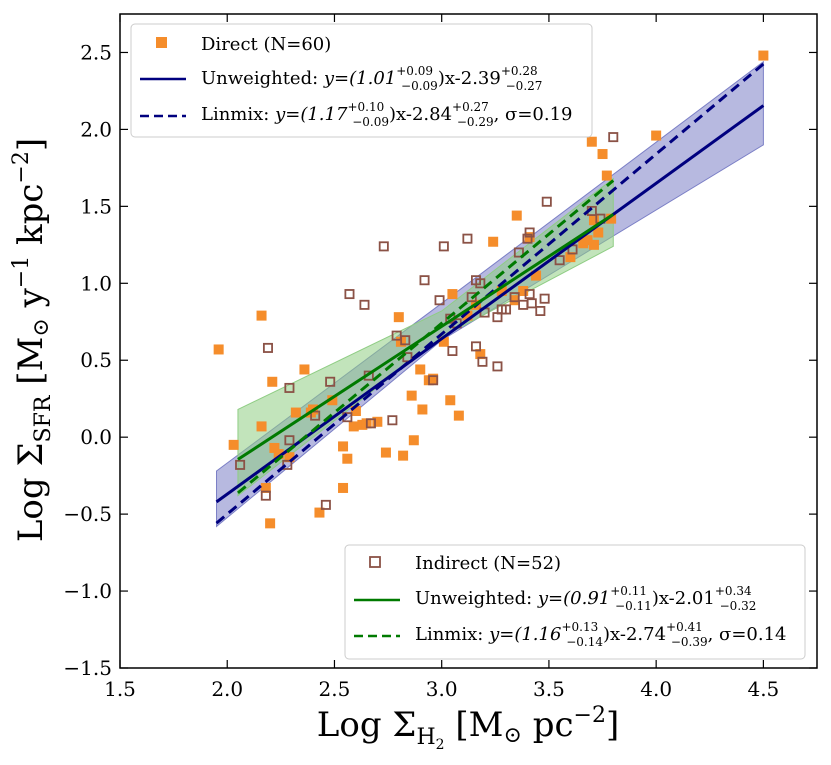  Describe the element at coordinates (266, 44) in the screenshot. I see `legend-direct-title: Direct (N=60)` at that location.